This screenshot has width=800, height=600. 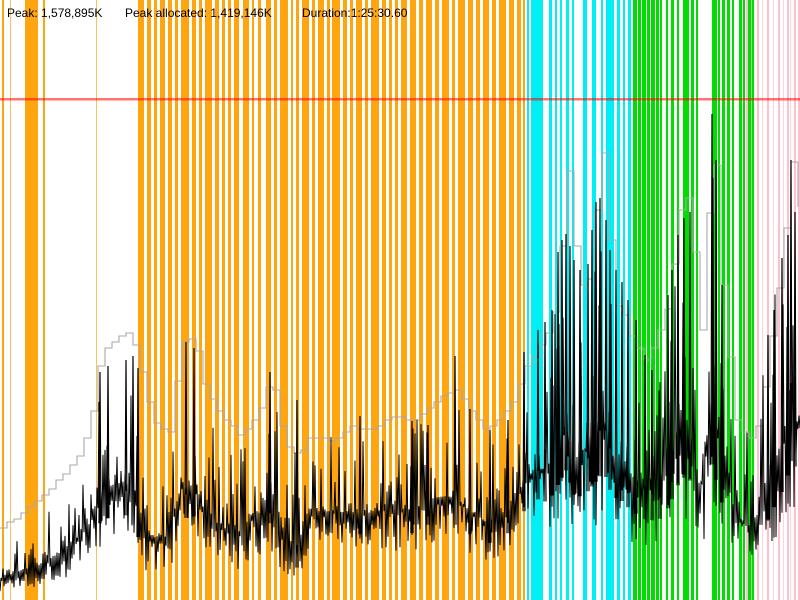 I want to click on threshold-line-rect, so click(x=400, y=99).